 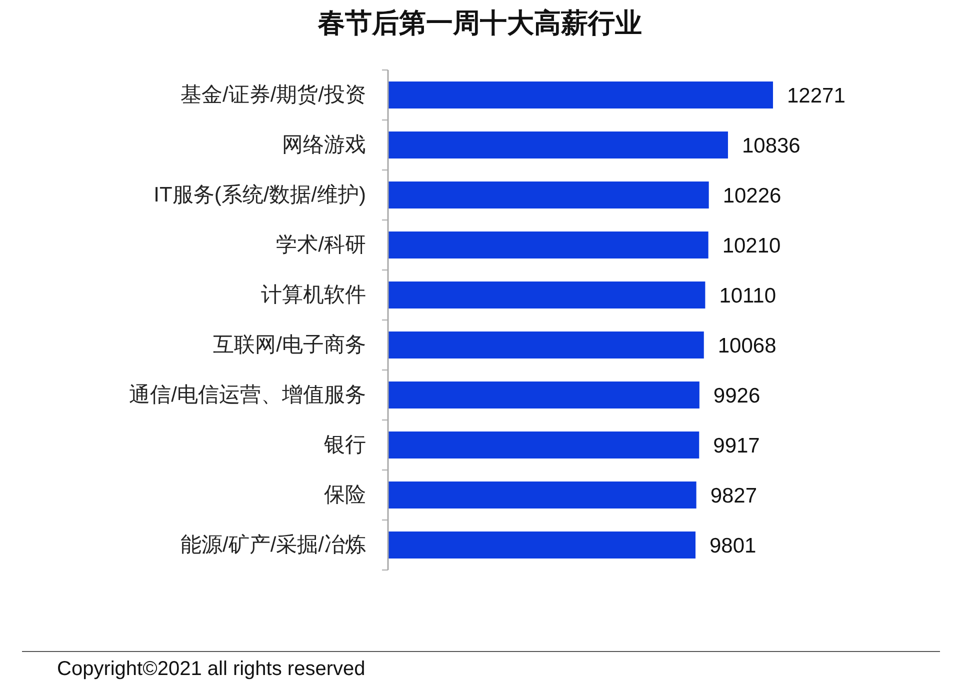 I want to click on data-label: 10210, so click(x=751, y=246).